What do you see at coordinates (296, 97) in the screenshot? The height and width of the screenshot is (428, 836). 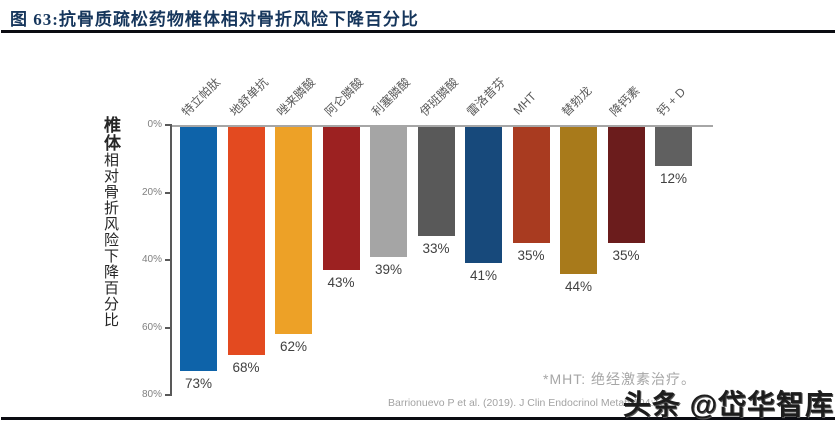 I see `category-label: 唑来膦酸` at bounding box center [296, 97].